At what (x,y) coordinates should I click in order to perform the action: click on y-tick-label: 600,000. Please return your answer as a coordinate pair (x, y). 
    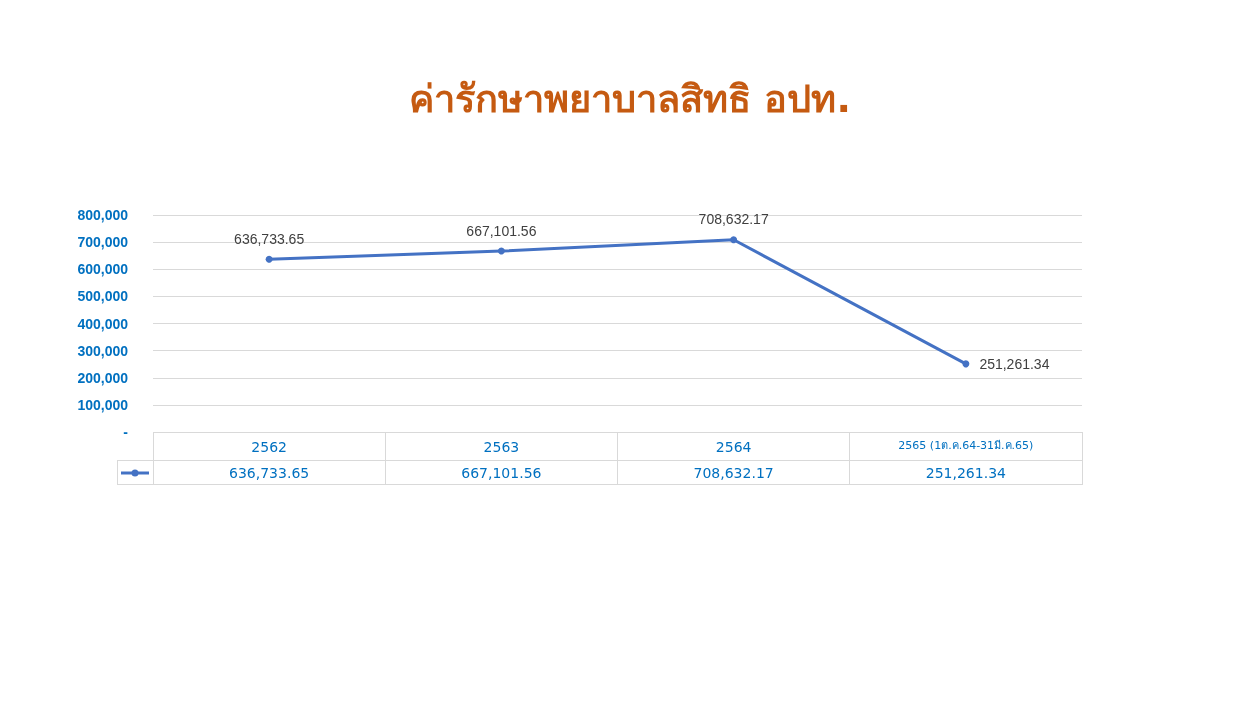
    Looking at the image, I should click on (103, 269).